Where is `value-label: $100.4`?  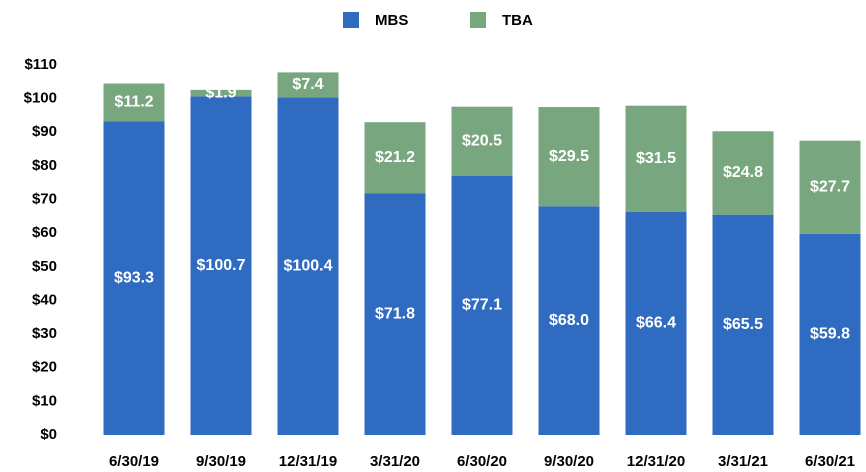 value-label: $100.4 is located at coordinates (308, 265).